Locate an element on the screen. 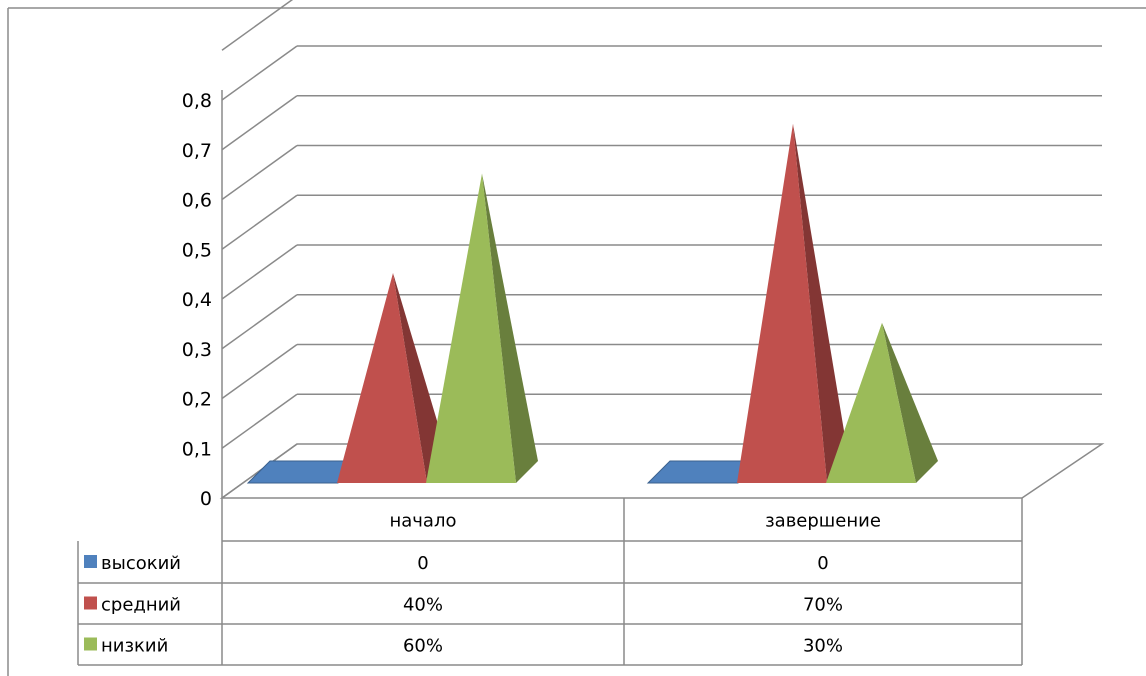  y-tick-label: 0,4 is located at coordinates (197, 300).